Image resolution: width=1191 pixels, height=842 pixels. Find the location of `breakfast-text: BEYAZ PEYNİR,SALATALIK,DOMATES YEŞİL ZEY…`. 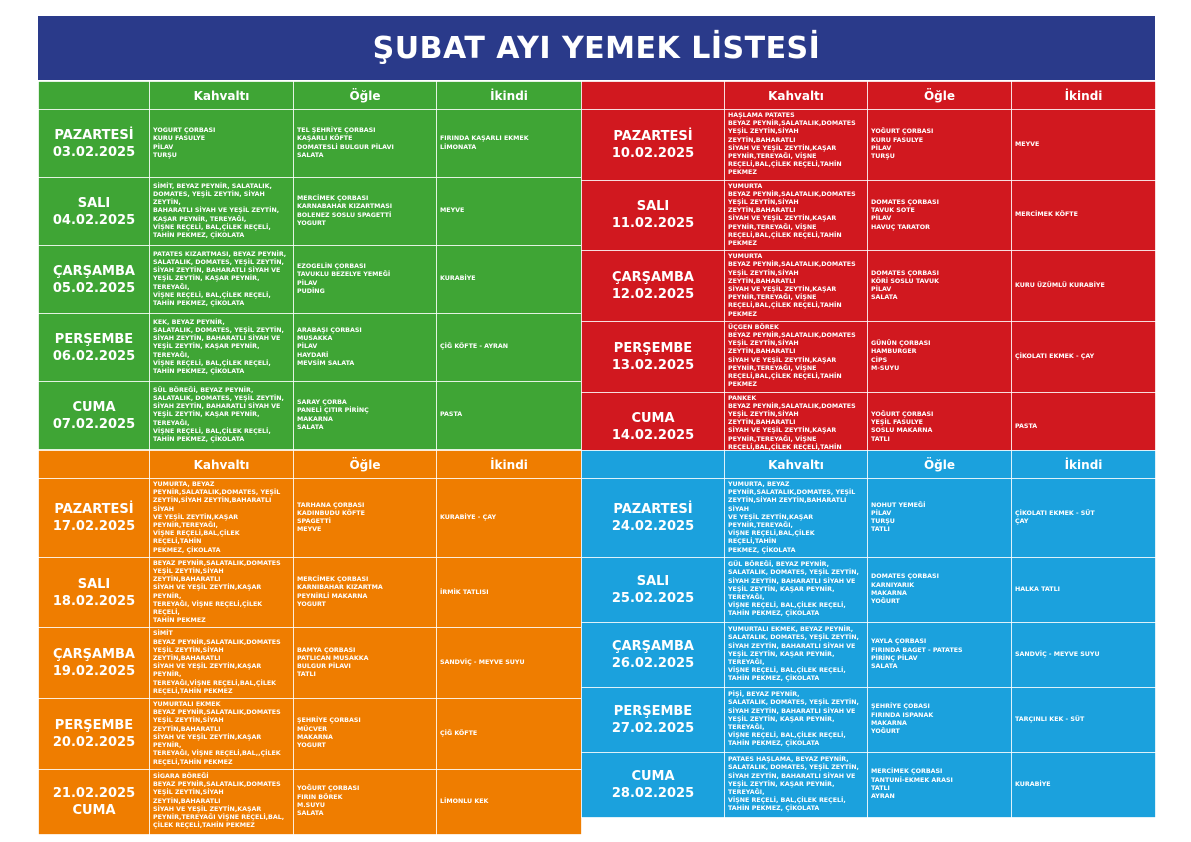

breakfast-text: BEYAZ PEYNİR,SALATALIK,DOMATES YEŞİL ZEY… is located at coordinates (217, 592).